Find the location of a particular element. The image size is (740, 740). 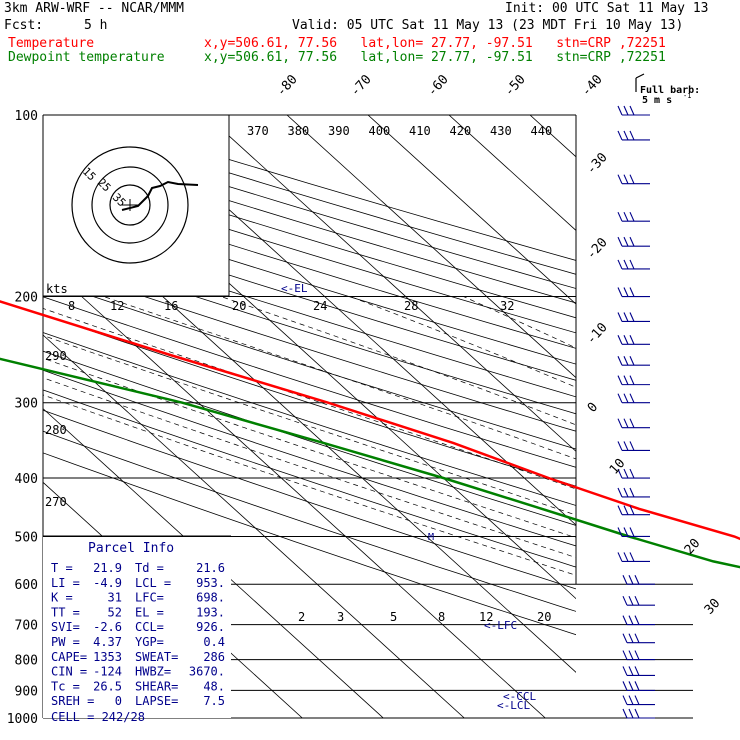

theta-label-low: 280 is located at coordinates (56, 430).